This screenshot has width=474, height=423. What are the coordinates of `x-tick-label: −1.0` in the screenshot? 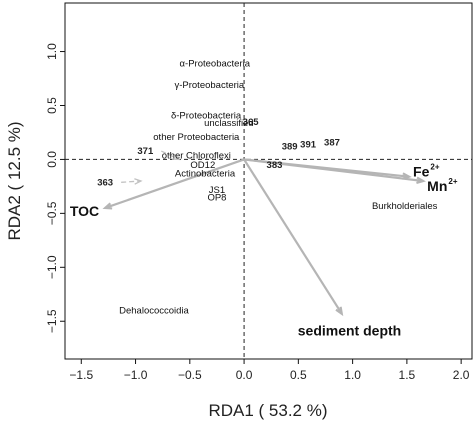 It's located at (136, 375).